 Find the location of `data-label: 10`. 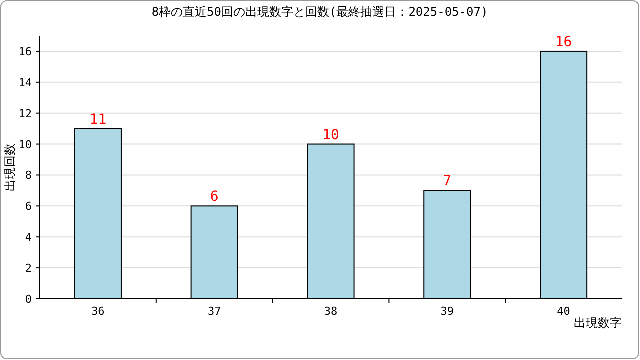

data-label: 10 is located at coordinates (331, 135).